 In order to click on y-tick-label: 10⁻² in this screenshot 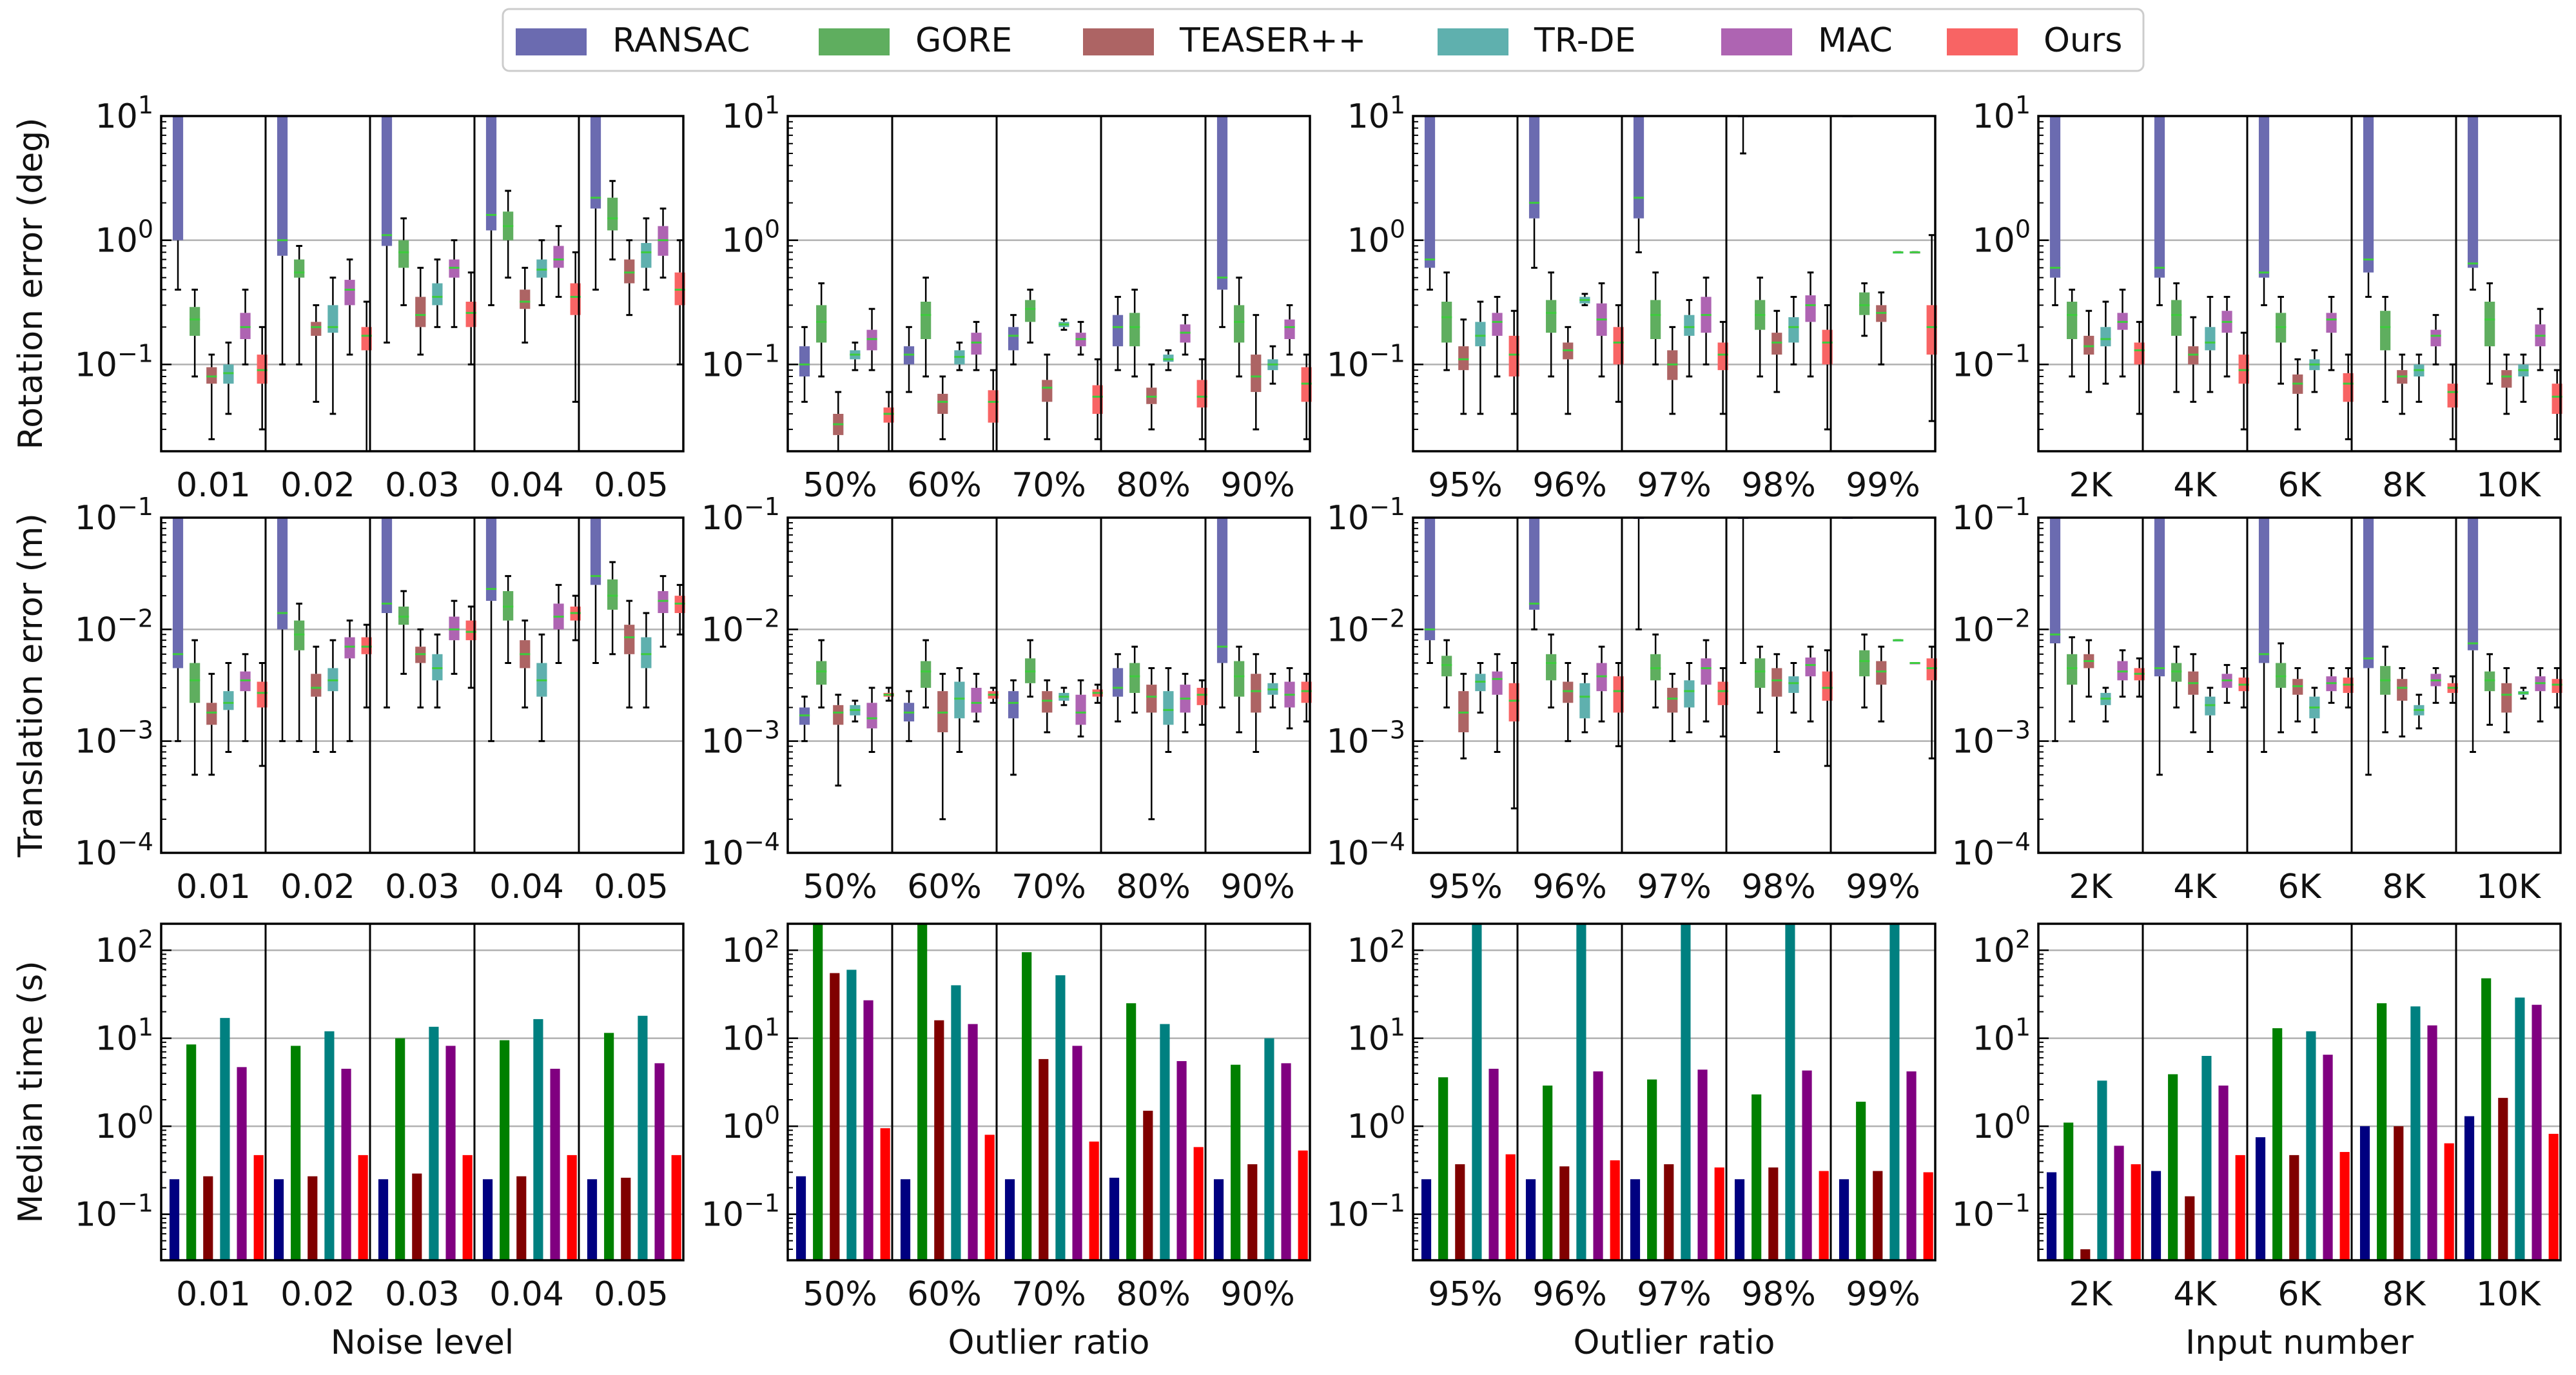, I will do `click(1992, 626)`.